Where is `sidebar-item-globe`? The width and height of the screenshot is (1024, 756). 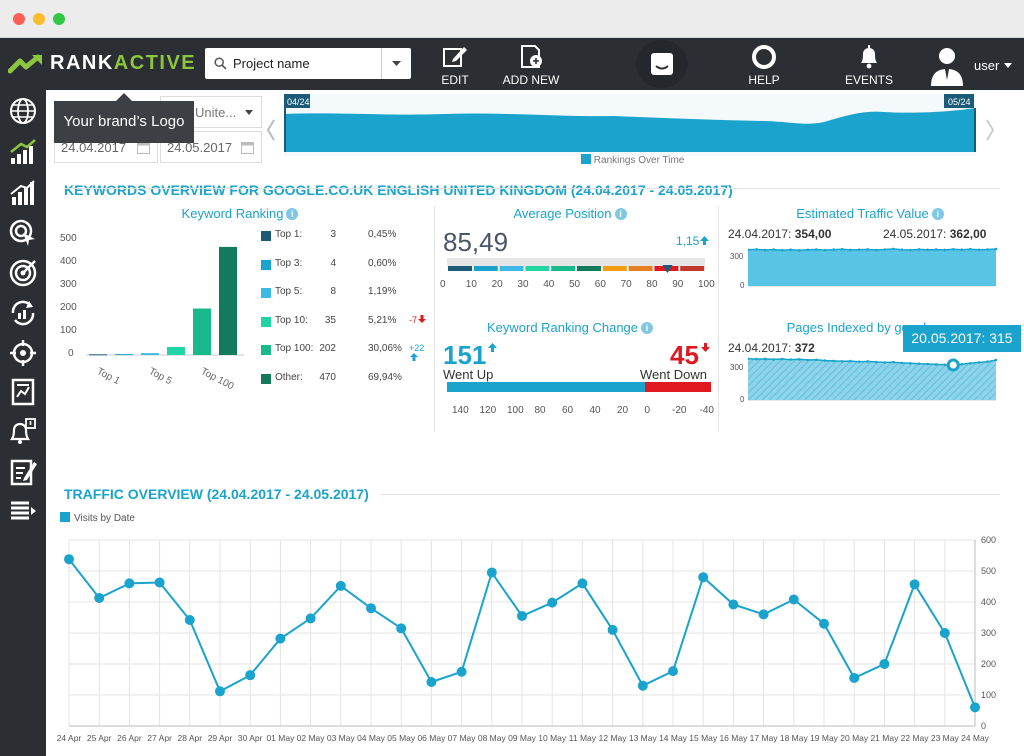
sidebar-item-globe is located at coordinates (23, 111).